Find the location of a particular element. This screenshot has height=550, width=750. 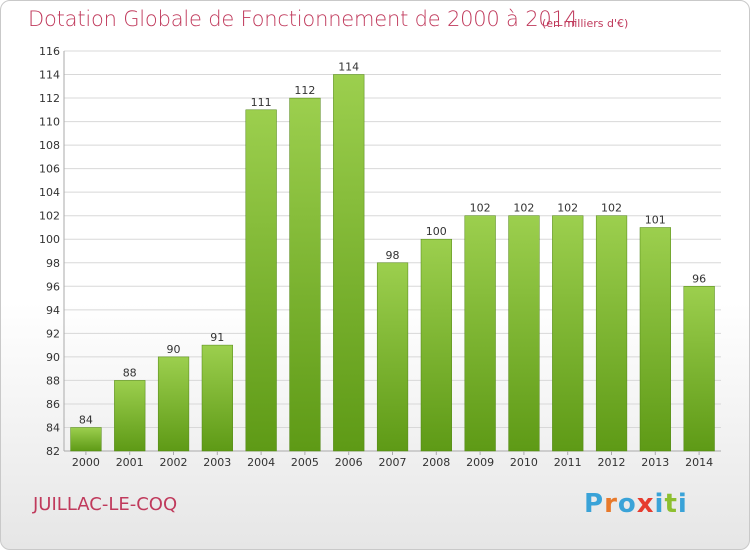

y-tick-label: 116 is located at coordinates (49, 51).